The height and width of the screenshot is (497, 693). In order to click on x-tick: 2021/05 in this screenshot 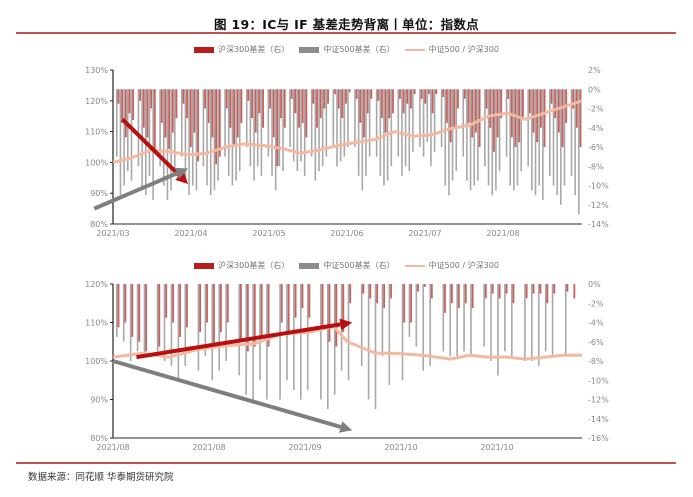, I will do `click(268, 233)`.